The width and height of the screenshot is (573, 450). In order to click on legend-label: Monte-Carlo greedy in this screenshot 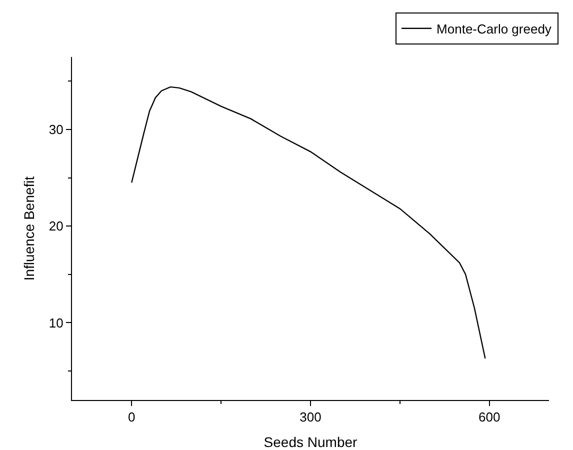, I will do `click(494, 28)`.